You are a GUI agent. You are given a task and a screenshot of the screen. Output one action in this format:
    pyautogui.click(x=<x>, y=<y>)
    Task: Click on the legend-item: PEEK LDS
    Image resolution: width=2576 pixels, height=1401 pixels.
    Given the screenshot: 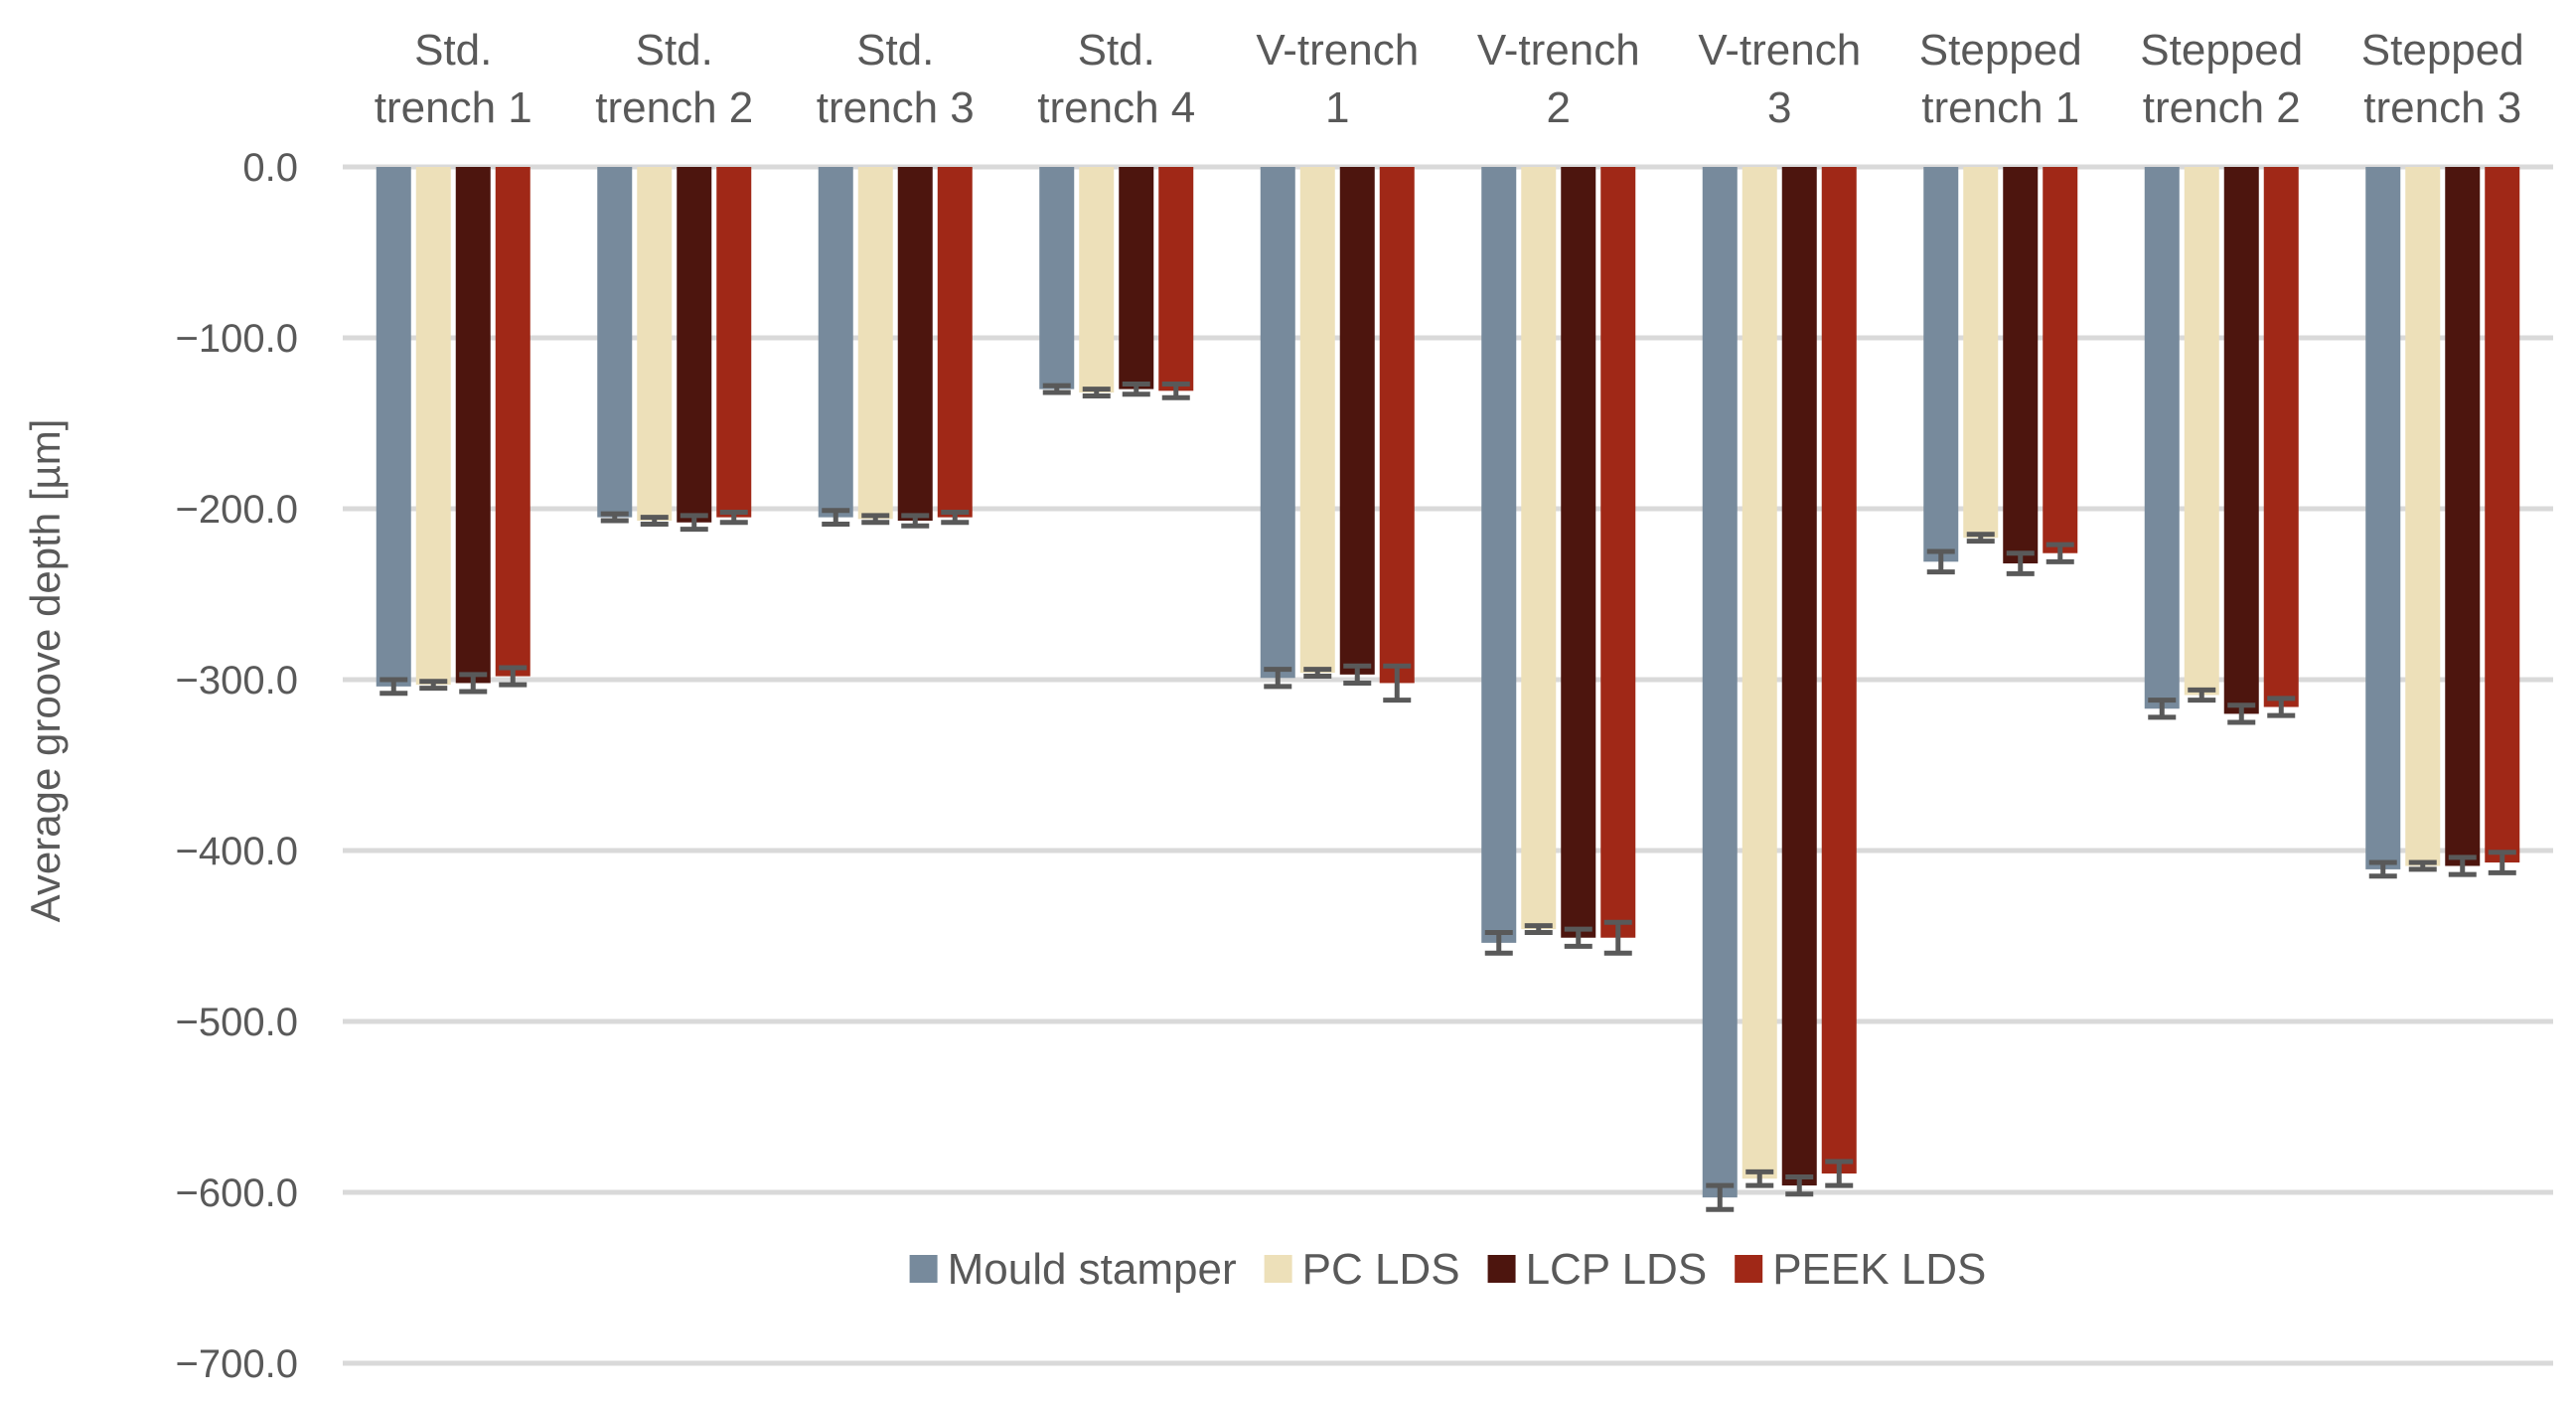 What is the action you would take?
    pyautogui.click(x=1860, y=1270)
    